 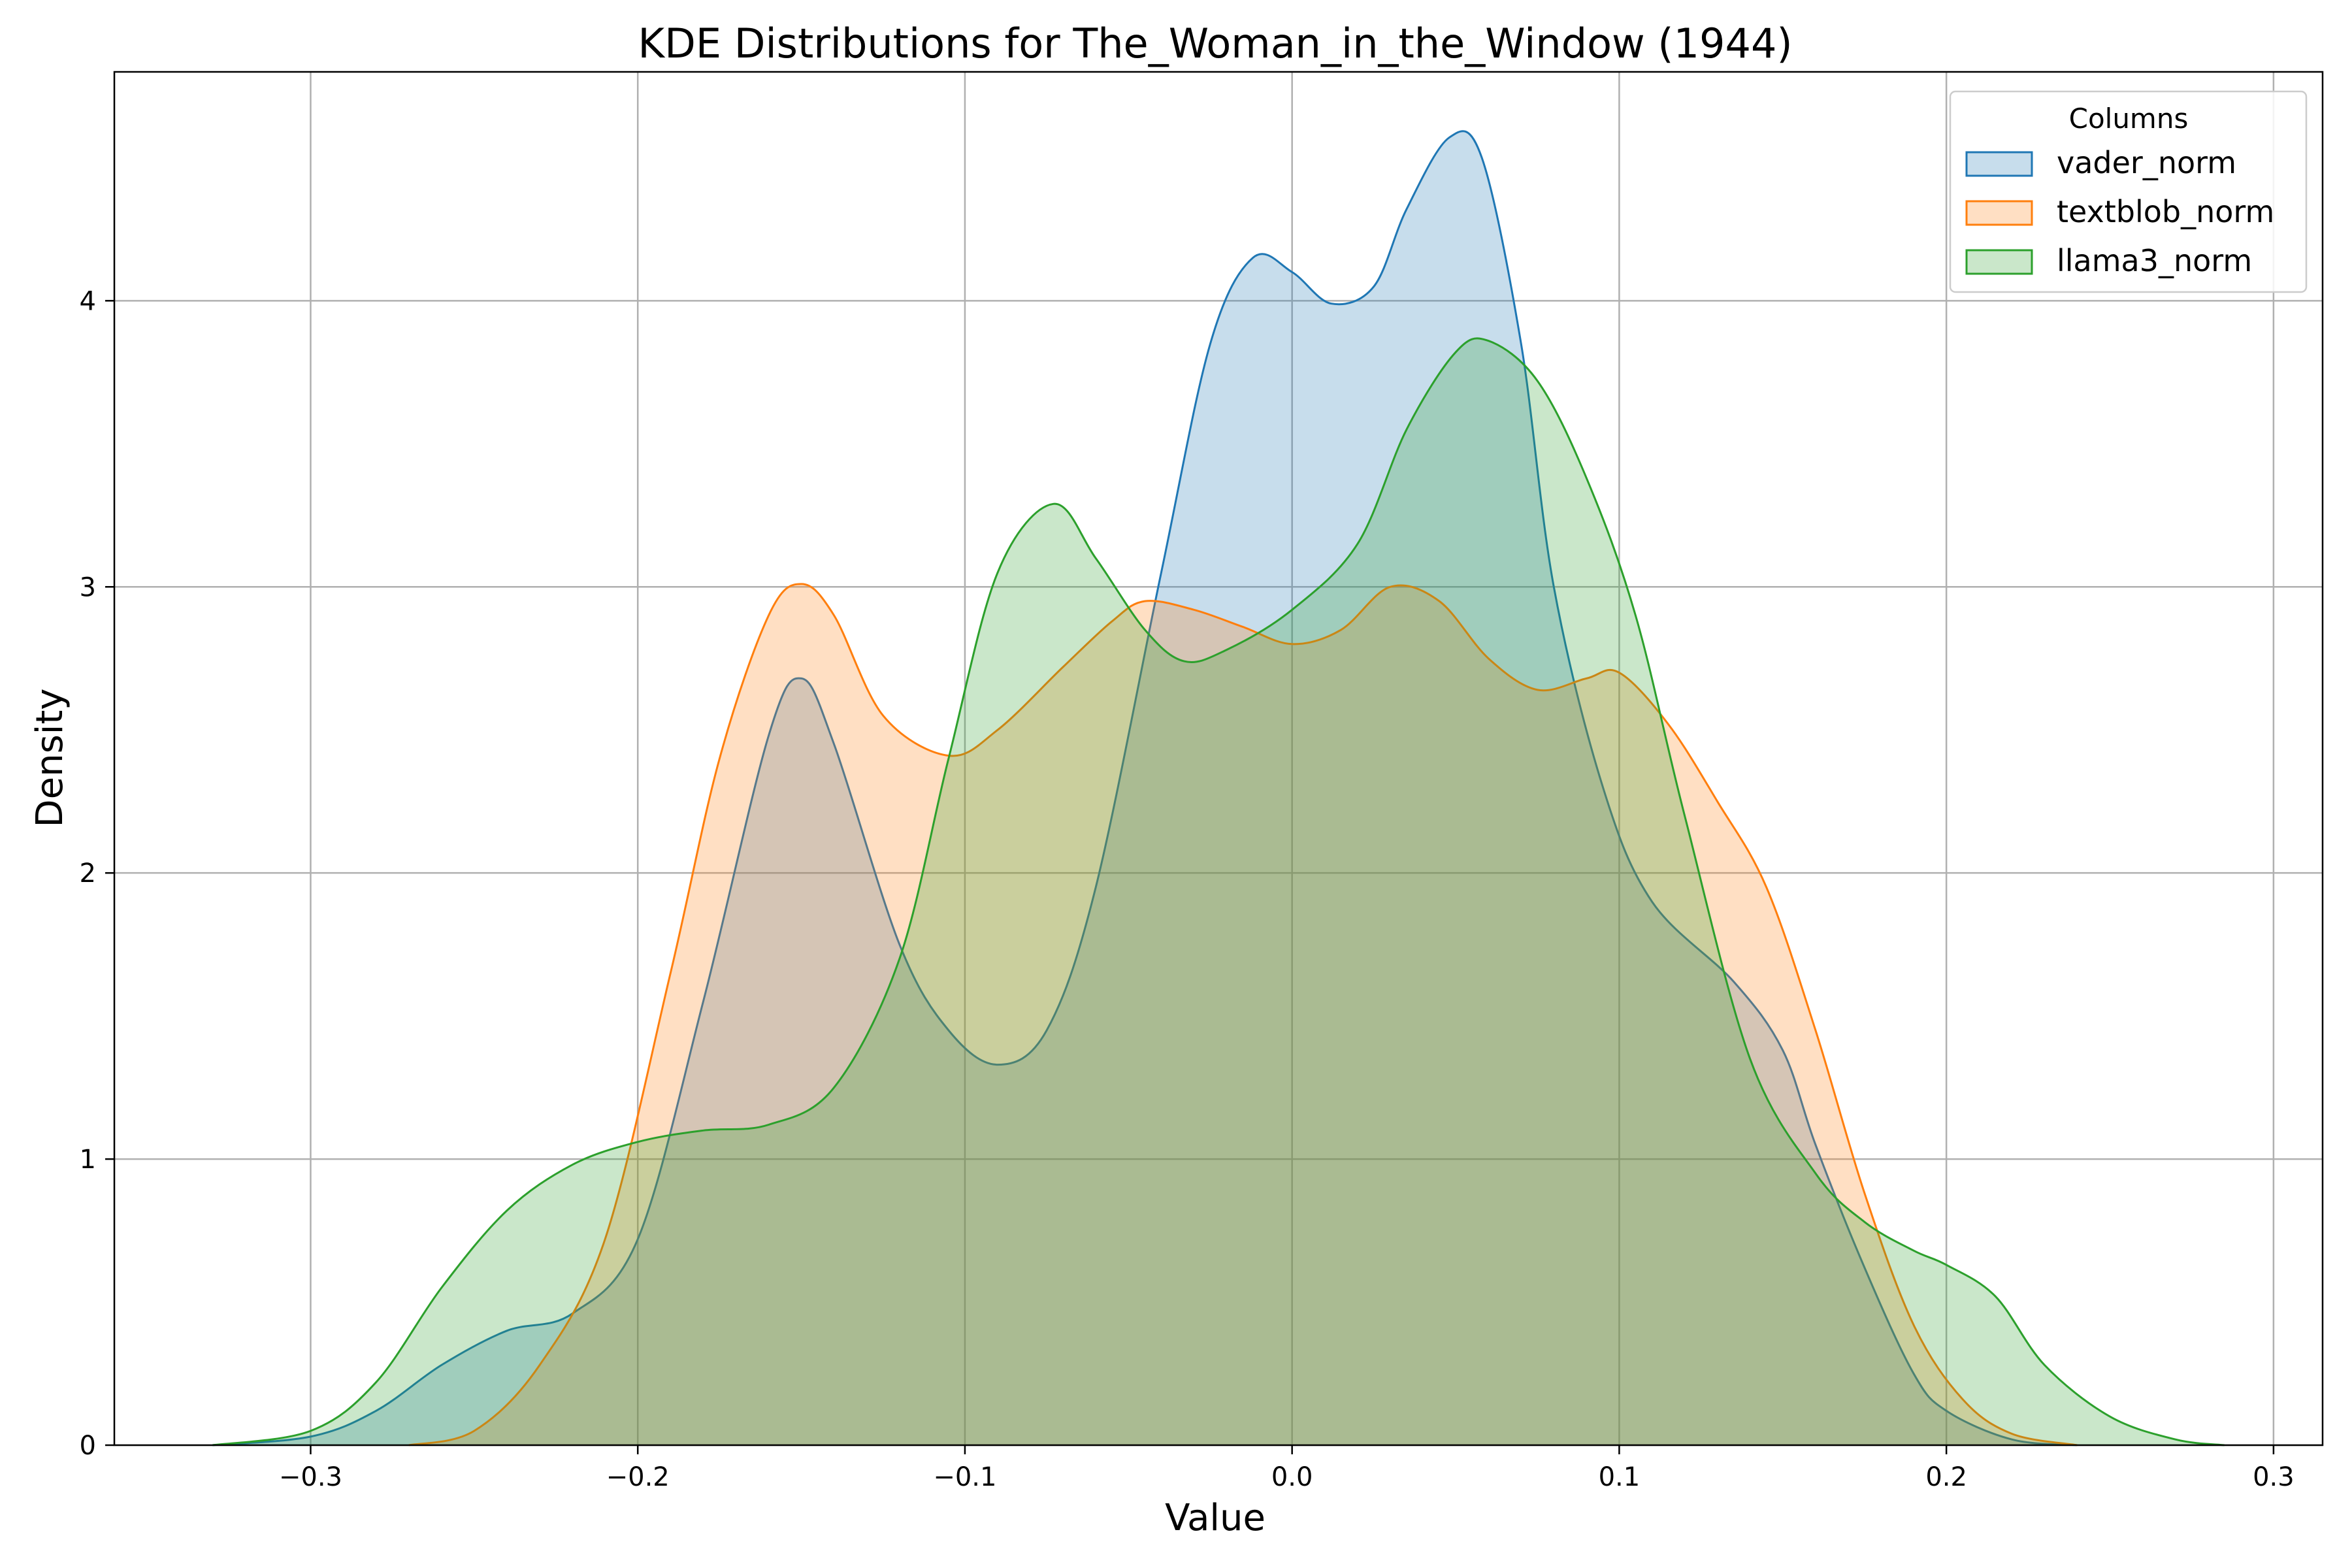 I want to click on y-tick-label: 1, so click(x=88, y=1160).